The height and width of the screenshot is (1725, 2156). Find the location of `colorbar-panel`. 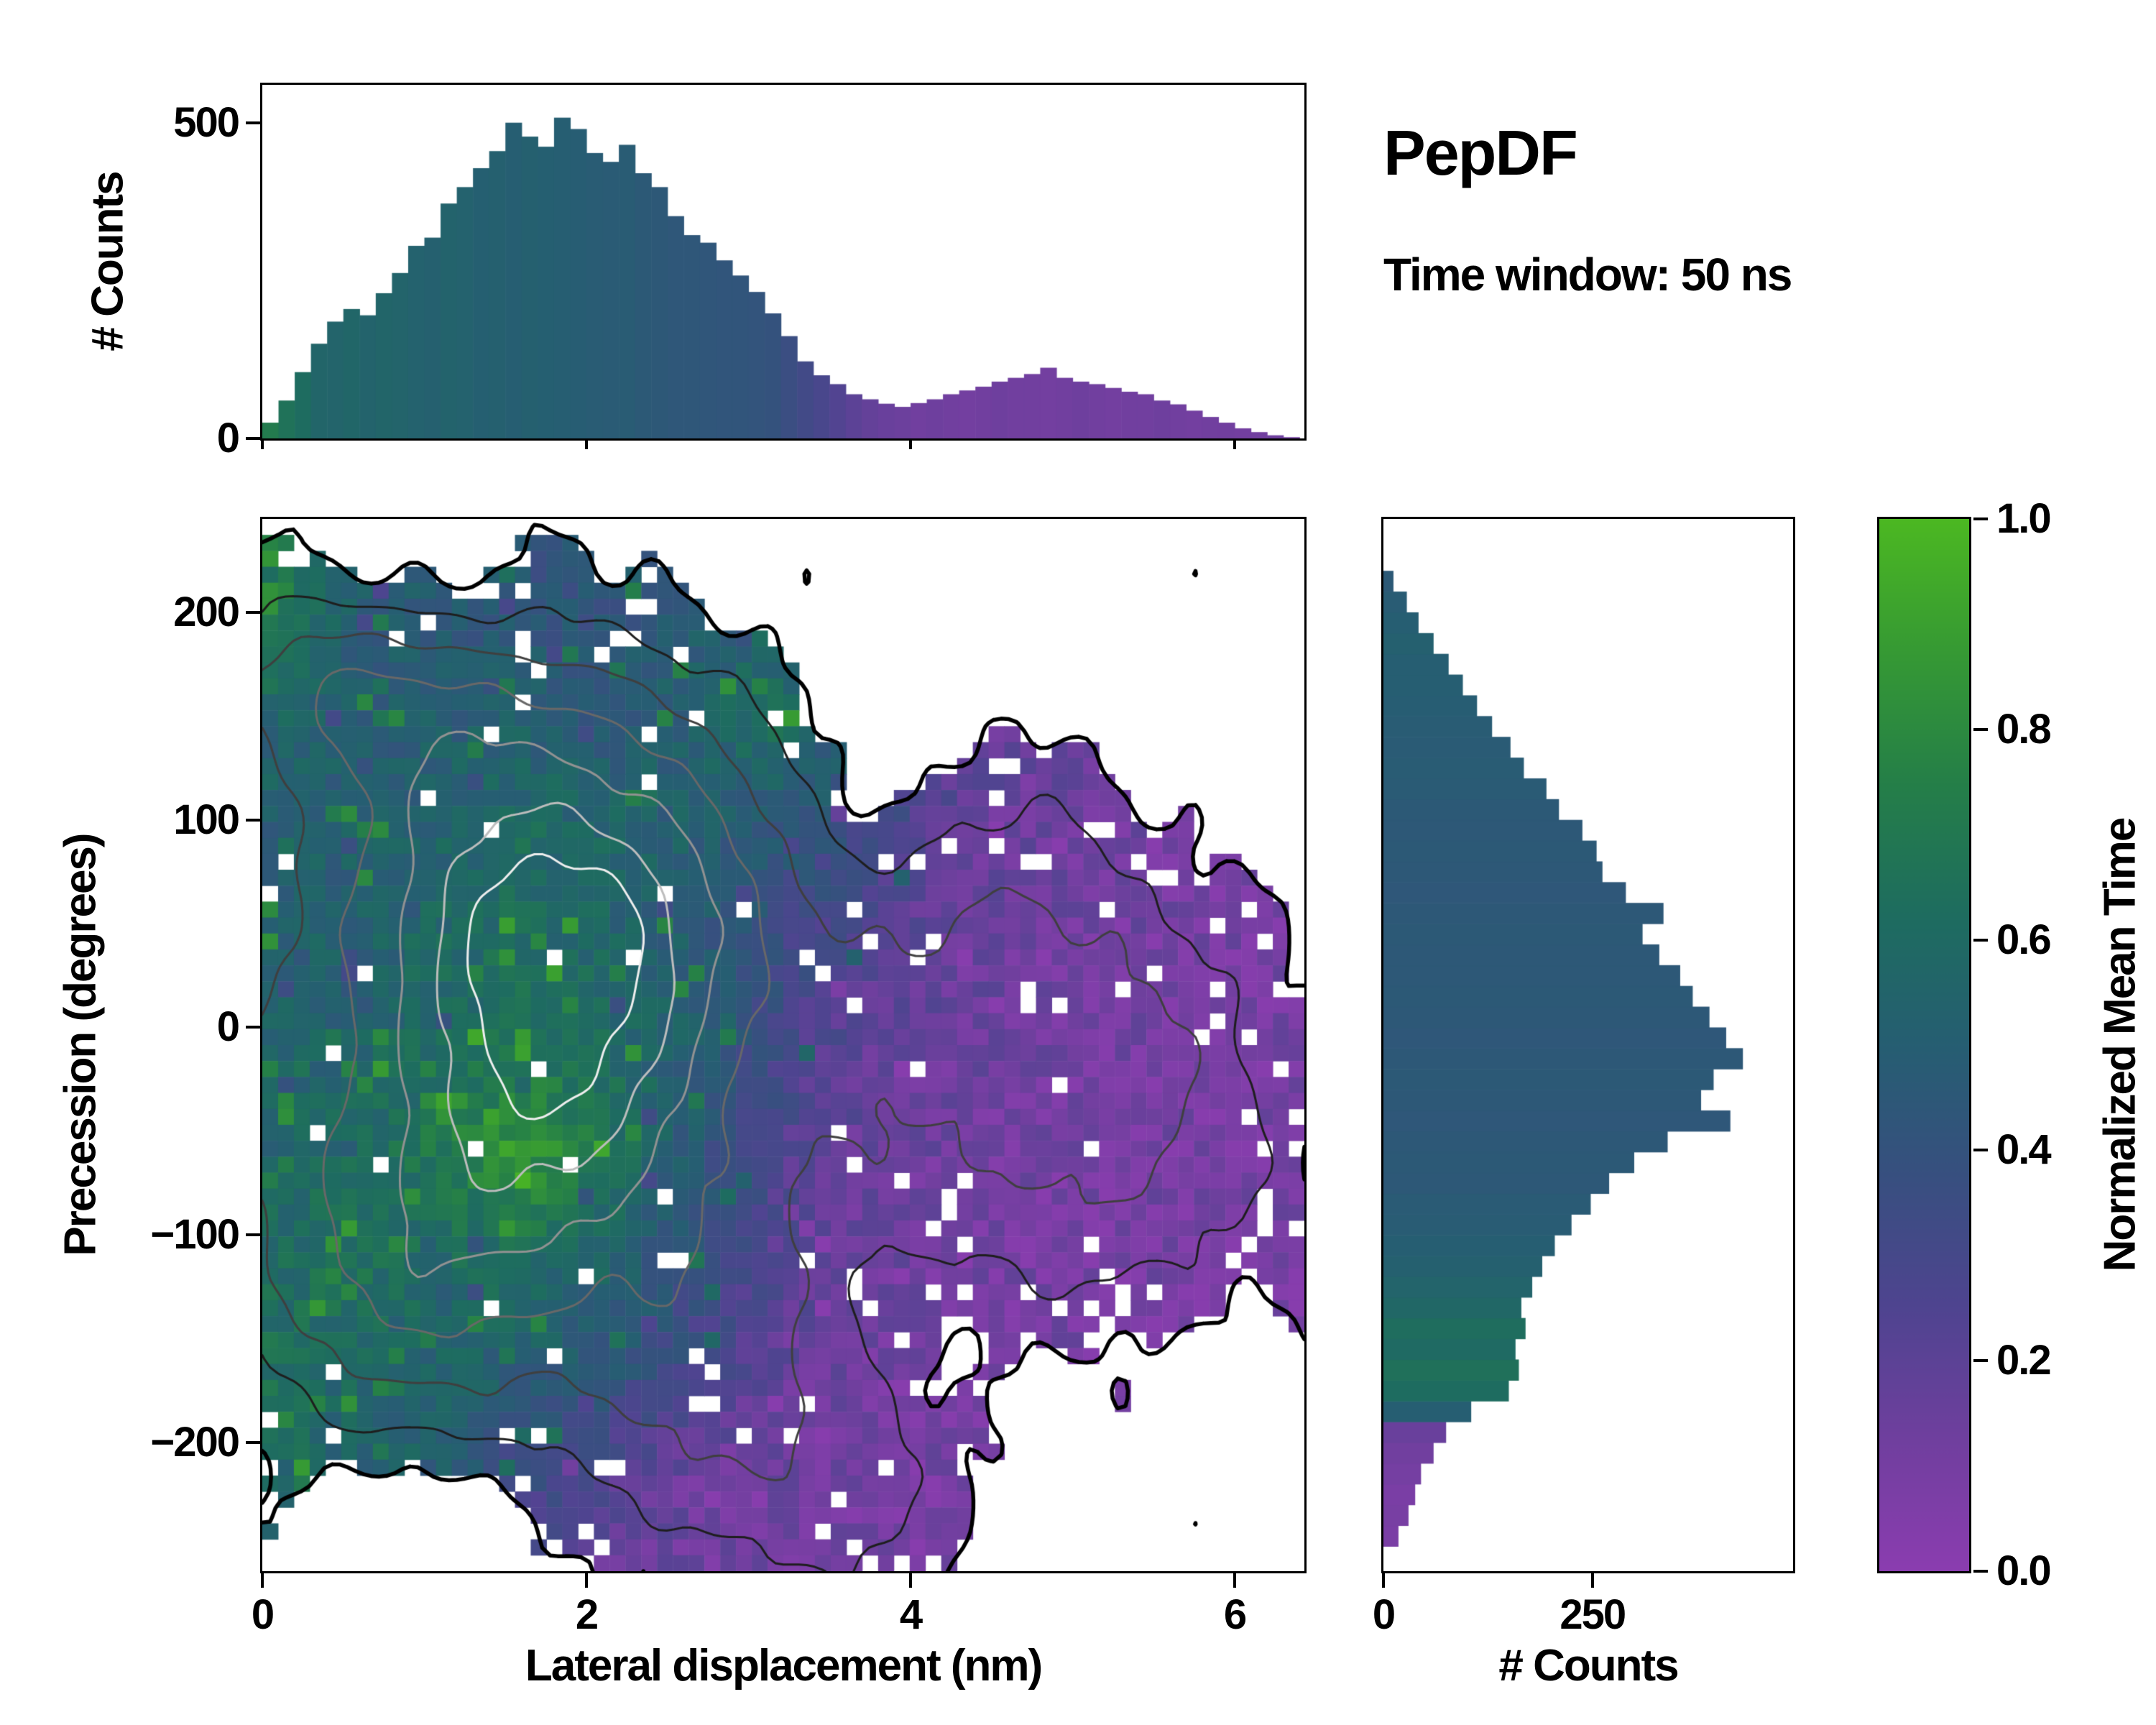

colorbar-panel is located at coordinates (1924, 1045).